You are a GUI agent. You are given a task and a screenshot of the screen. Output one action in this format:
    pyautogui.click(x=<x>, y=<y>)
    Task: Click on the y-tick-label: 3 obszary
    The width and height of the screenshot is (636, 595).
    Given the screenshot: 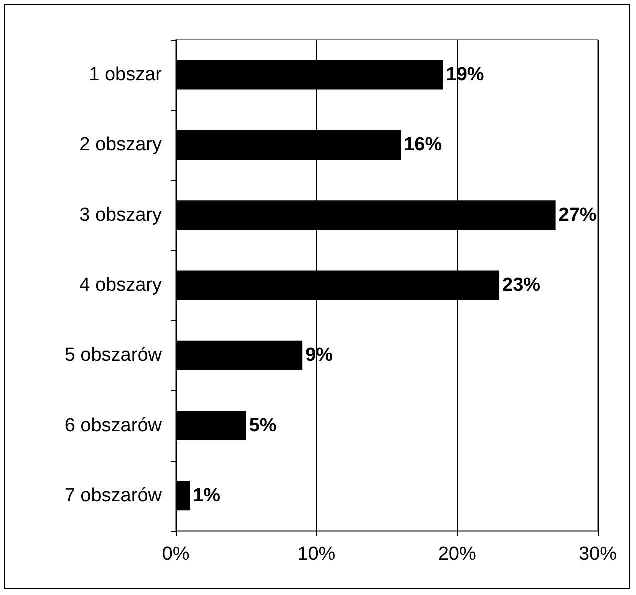 What is the action you would take?
    pyautogui.click(x=121, y=215)
    